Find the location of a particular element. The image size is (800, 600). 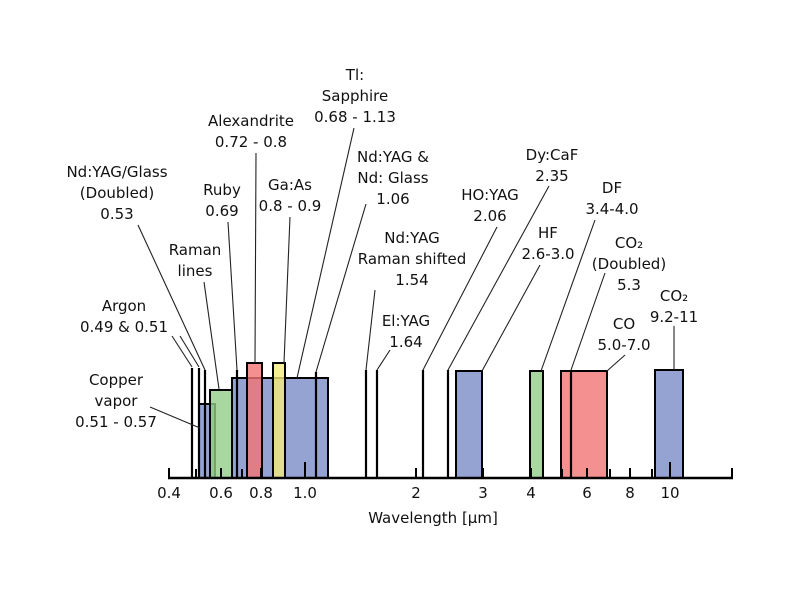

laser-label-line: 2.6-3.0 is located at coordinates (547, 254).